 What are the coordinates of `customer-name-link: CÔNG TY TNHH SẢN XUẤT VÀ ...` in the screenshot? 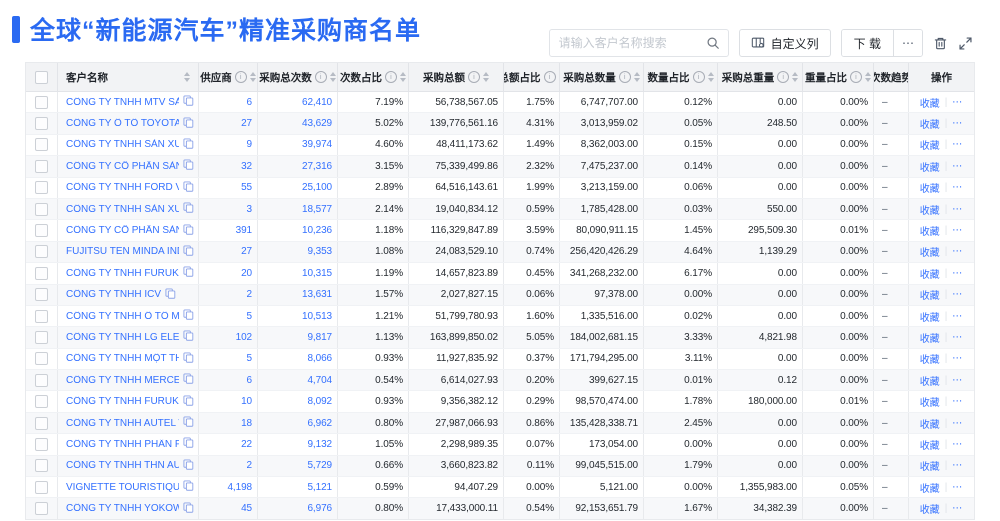 It's located at (122, 209).